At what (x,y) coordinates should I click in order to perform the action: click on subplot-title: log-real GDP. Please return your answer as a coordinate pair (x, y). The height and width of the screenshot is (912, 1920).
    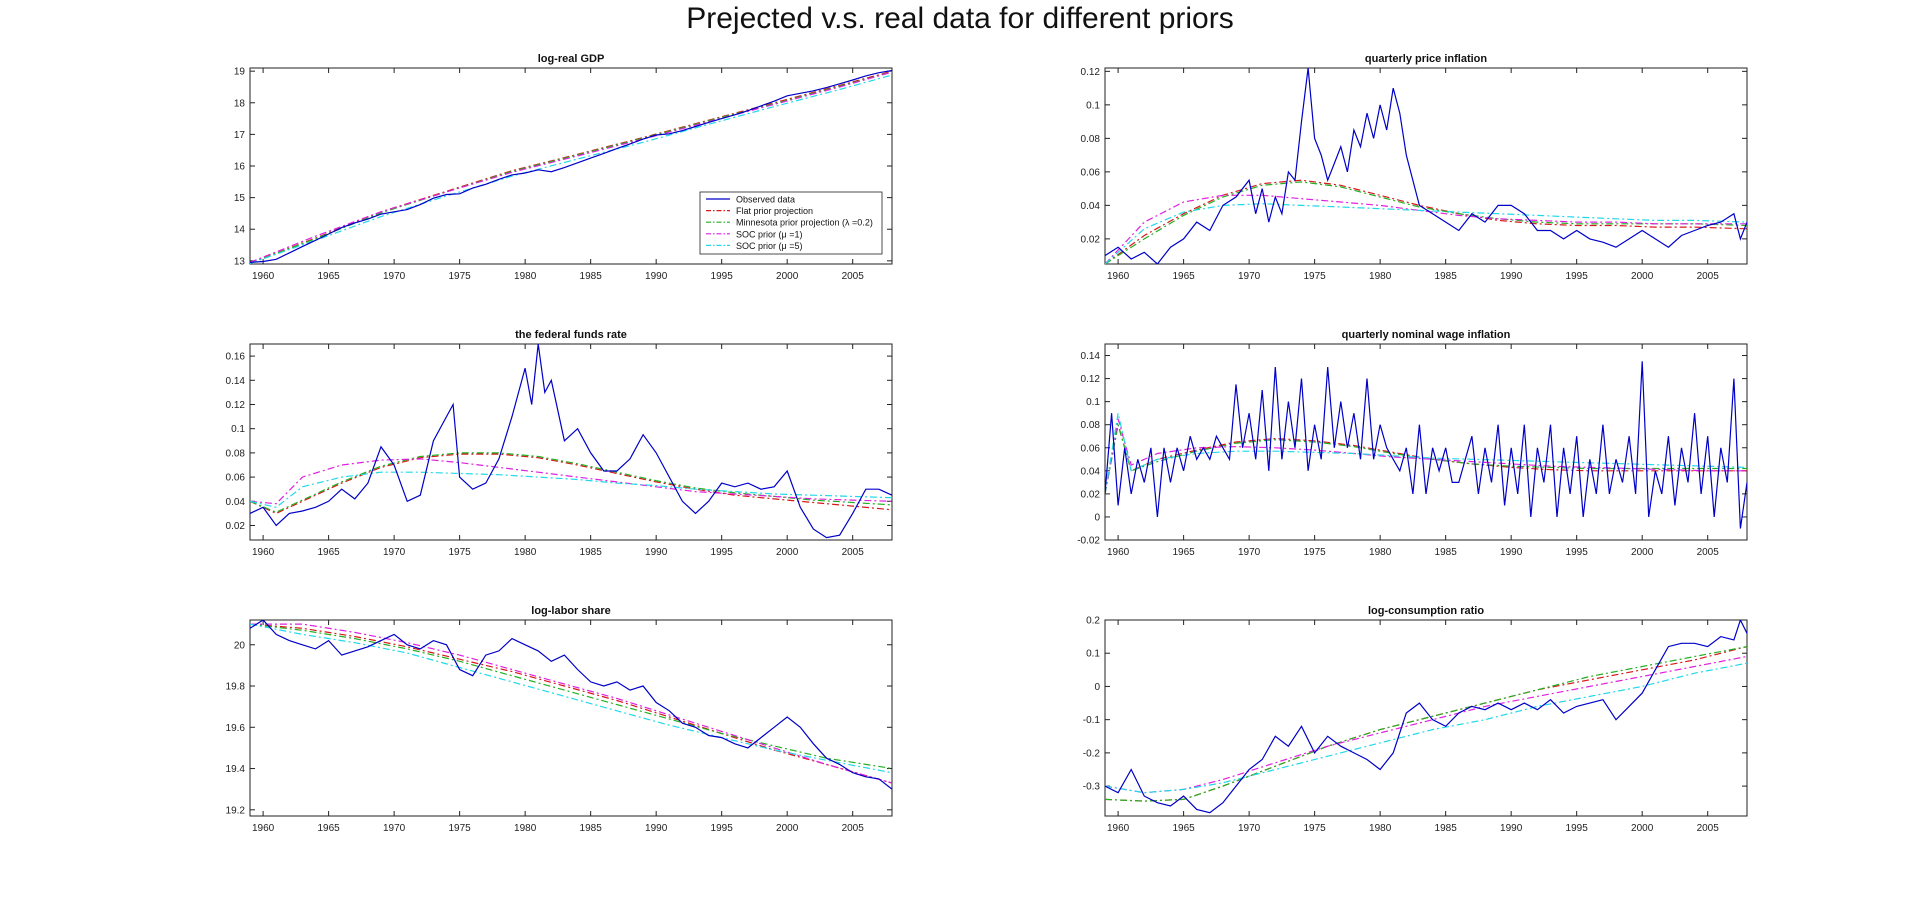
    Looking at the image, I should click on (571, 59).